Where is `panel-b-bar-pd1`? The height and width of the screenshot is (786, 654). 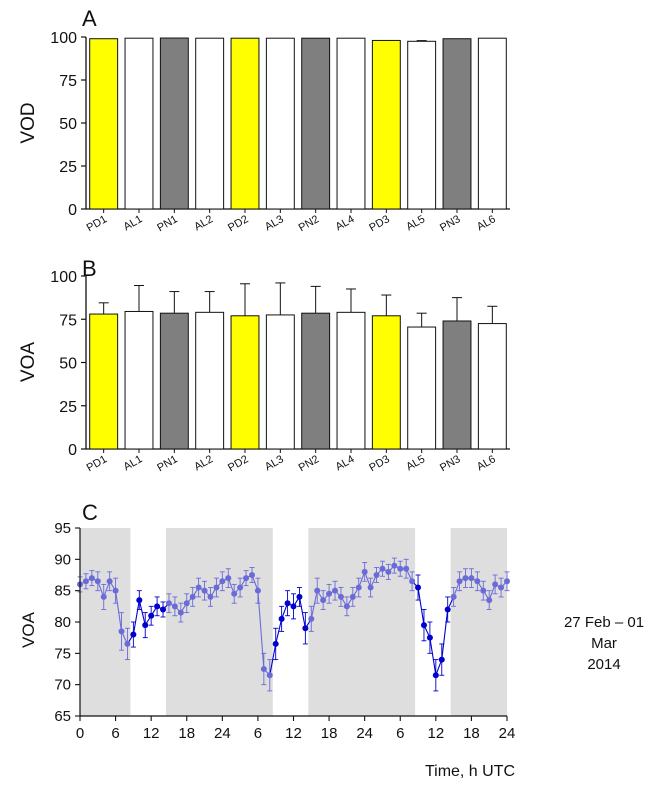 panel-b-bar-pd1 is located at coordinates (104, 381).